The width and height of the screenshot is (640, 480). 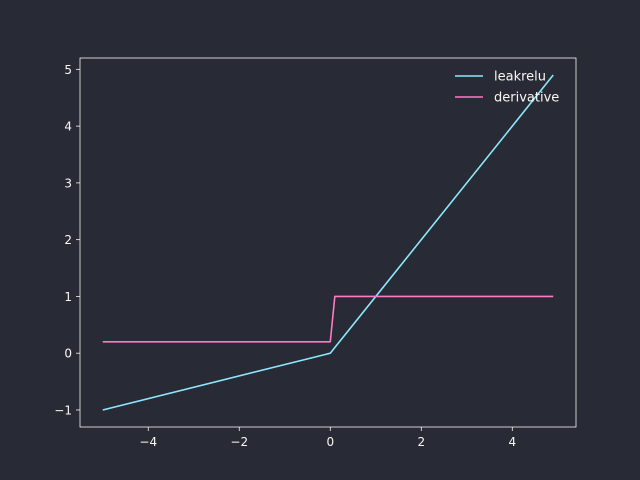 What do you see at coordinates (68, 354) in the screenshot?
I see `y-tick-label: 0` at bounding box center [68, 354].